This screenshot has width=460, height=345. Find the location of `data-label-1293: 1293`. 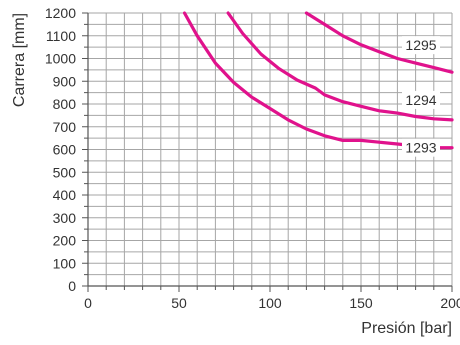

data-label-1293: 1293 is located at coordinates (420, 148).